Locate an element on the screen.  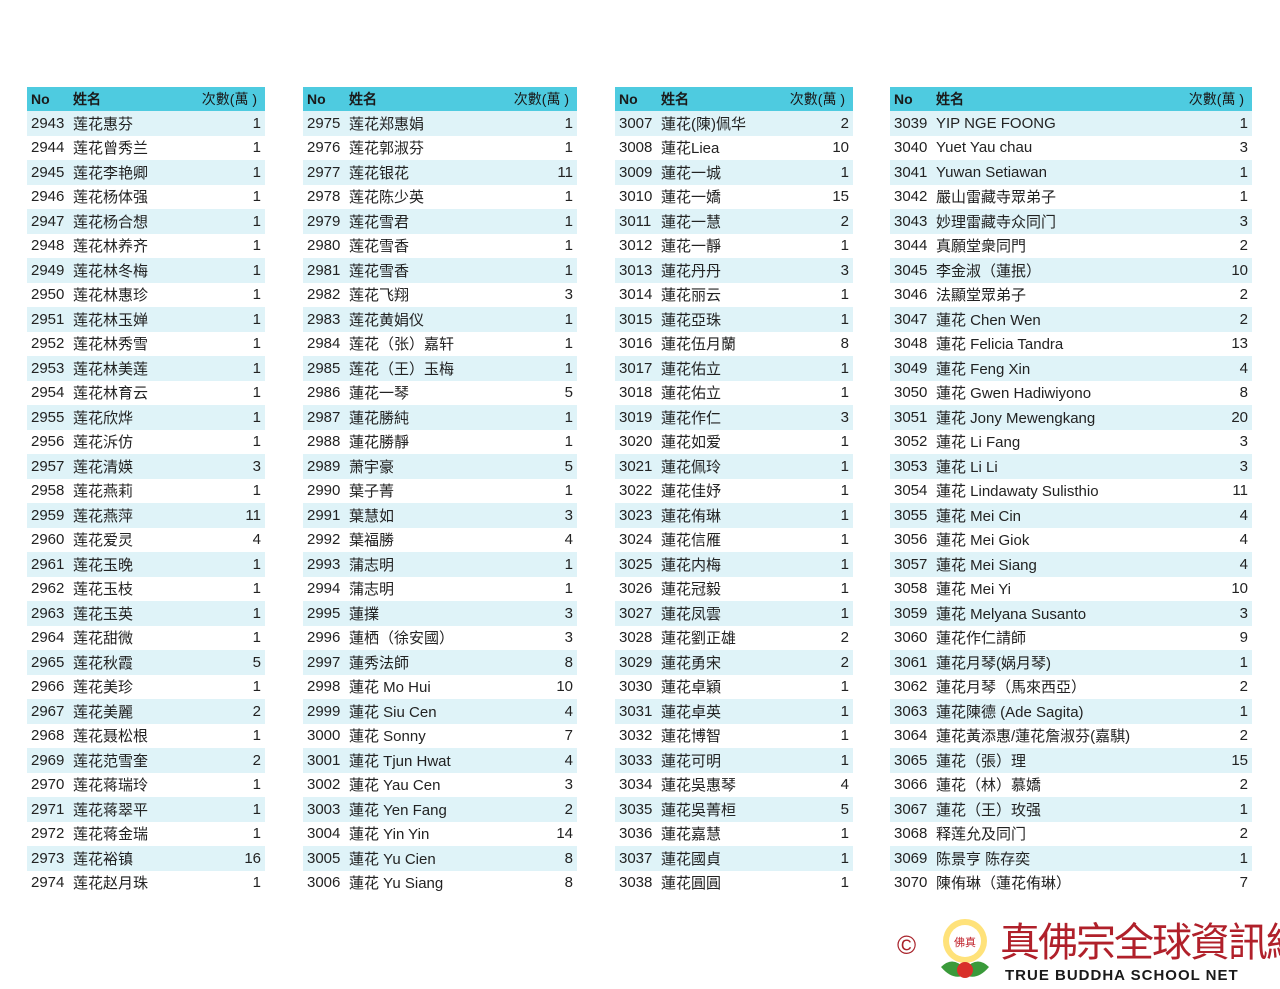
row-name: 莲花清媖 is located at coordinates (103, 467).